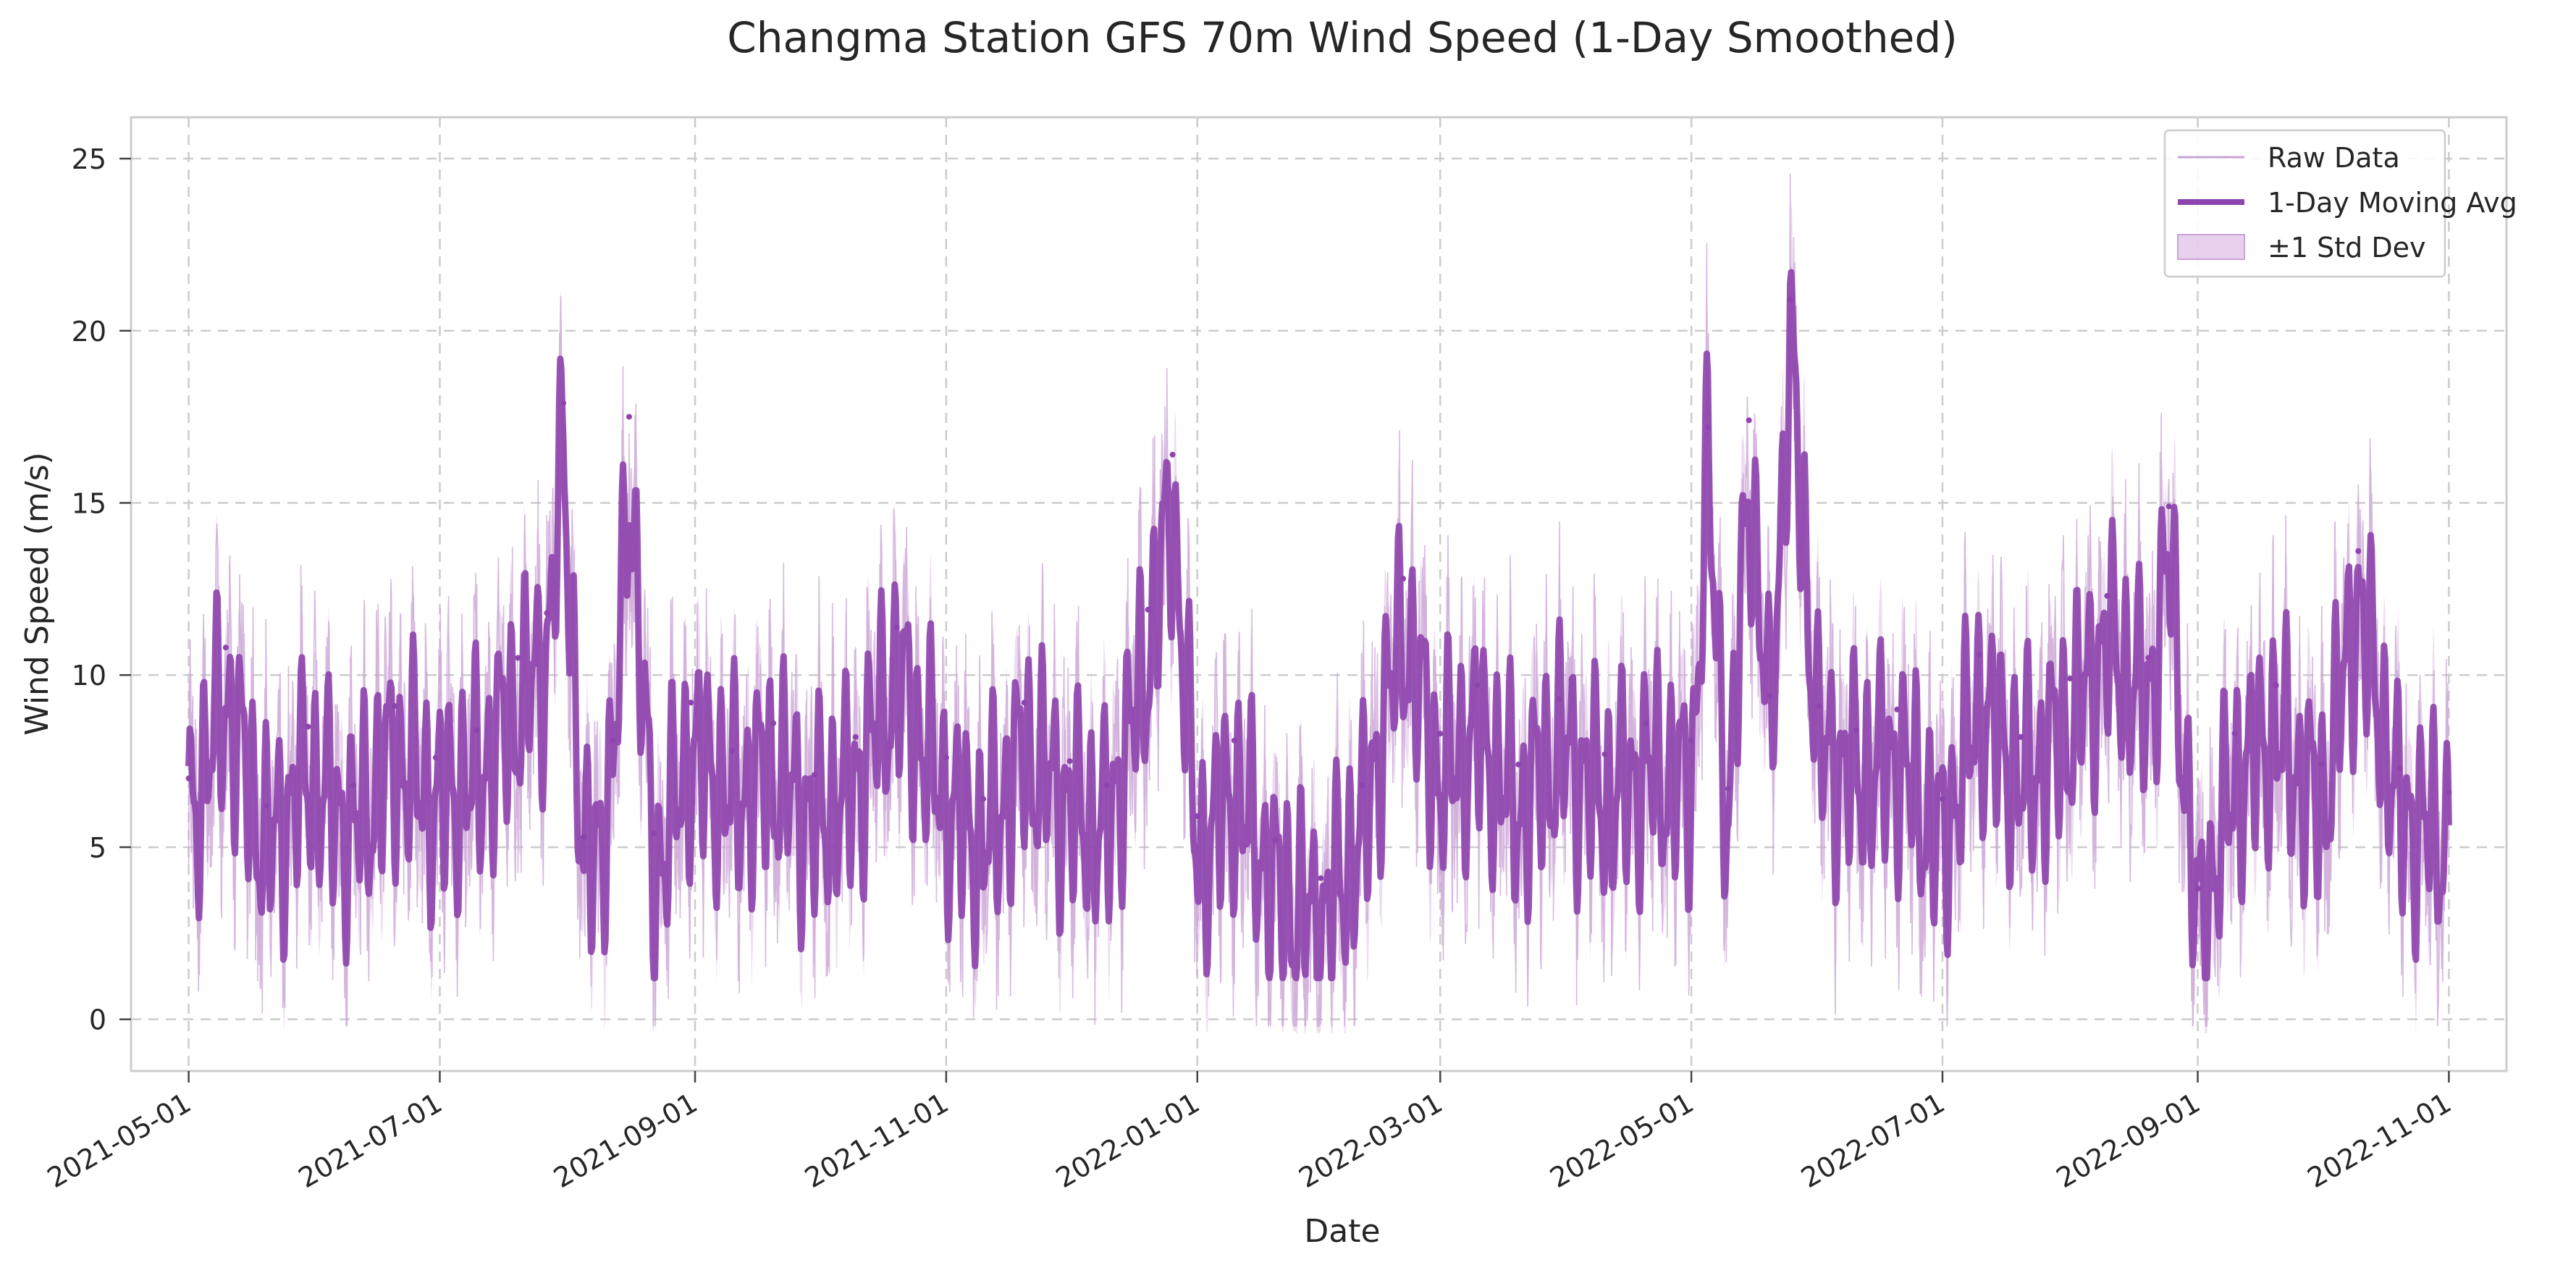 The width and height of the screenshot is (2576, 1273). What do you see at coordinates (89, 504) in the screenshot?
I see `y-tick-label: 15` at bounding box center [89, 504].